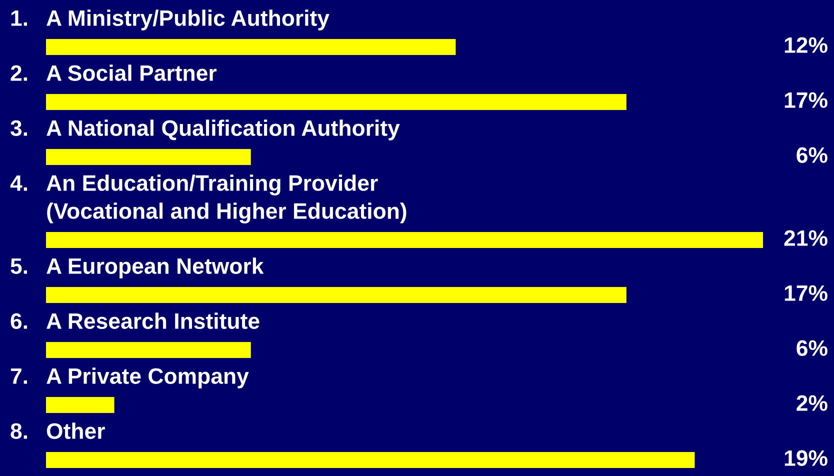 The height and width of the screenshot is (476, 834). What do you see at coordinates (812, 403) in the screenshot?
I see `data-label: 2%` at bounding box center [812, 403].